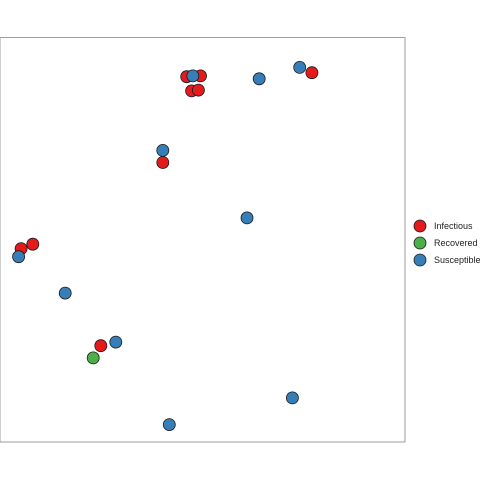  I want to click on series-recovered, so click(93, 358).